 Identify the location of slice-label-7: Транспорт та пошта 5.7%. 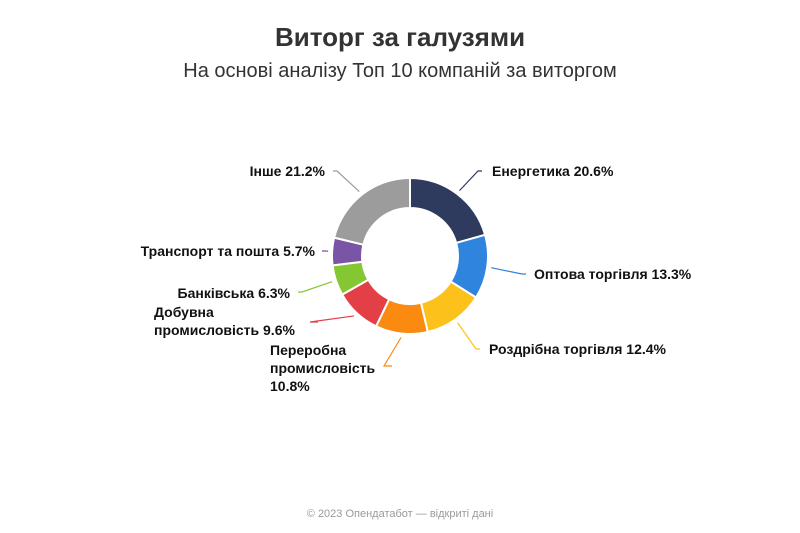
(228, 251).